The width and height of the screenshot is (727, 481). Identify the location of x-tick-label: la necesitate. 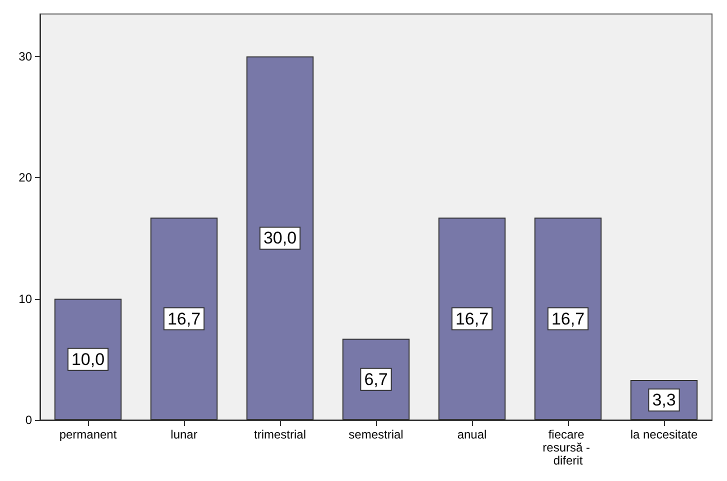
(664, 435).